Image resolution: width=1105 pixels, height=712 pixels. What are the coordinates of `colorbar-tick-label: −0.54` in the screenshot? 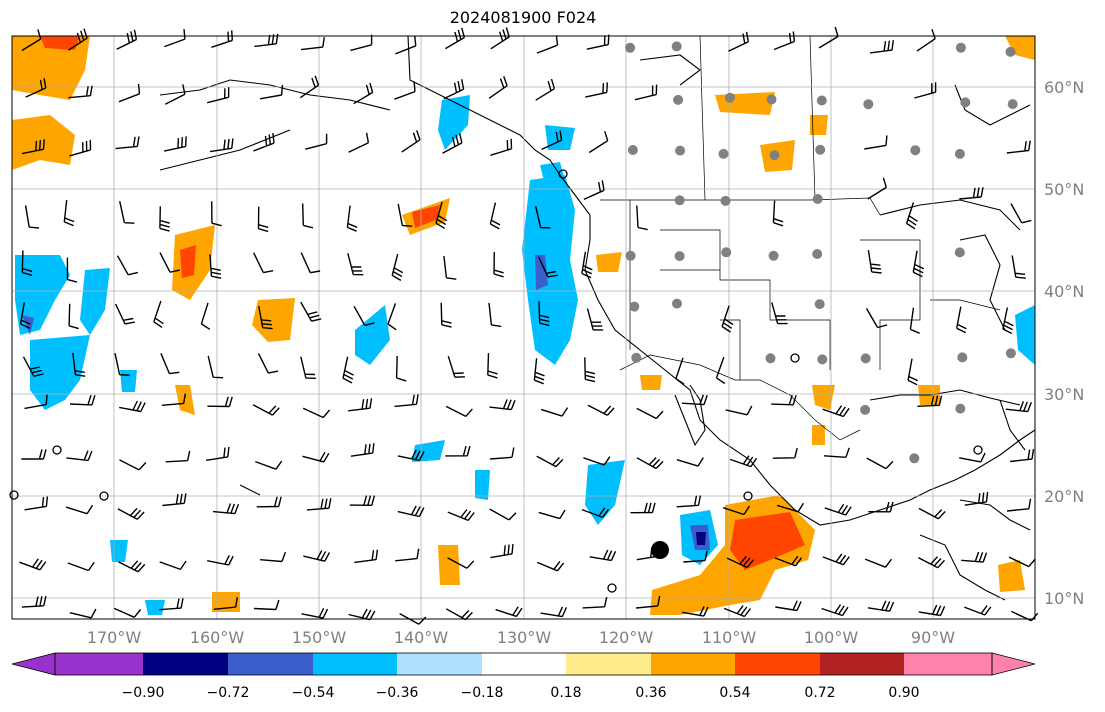 It's located at (313, 693).